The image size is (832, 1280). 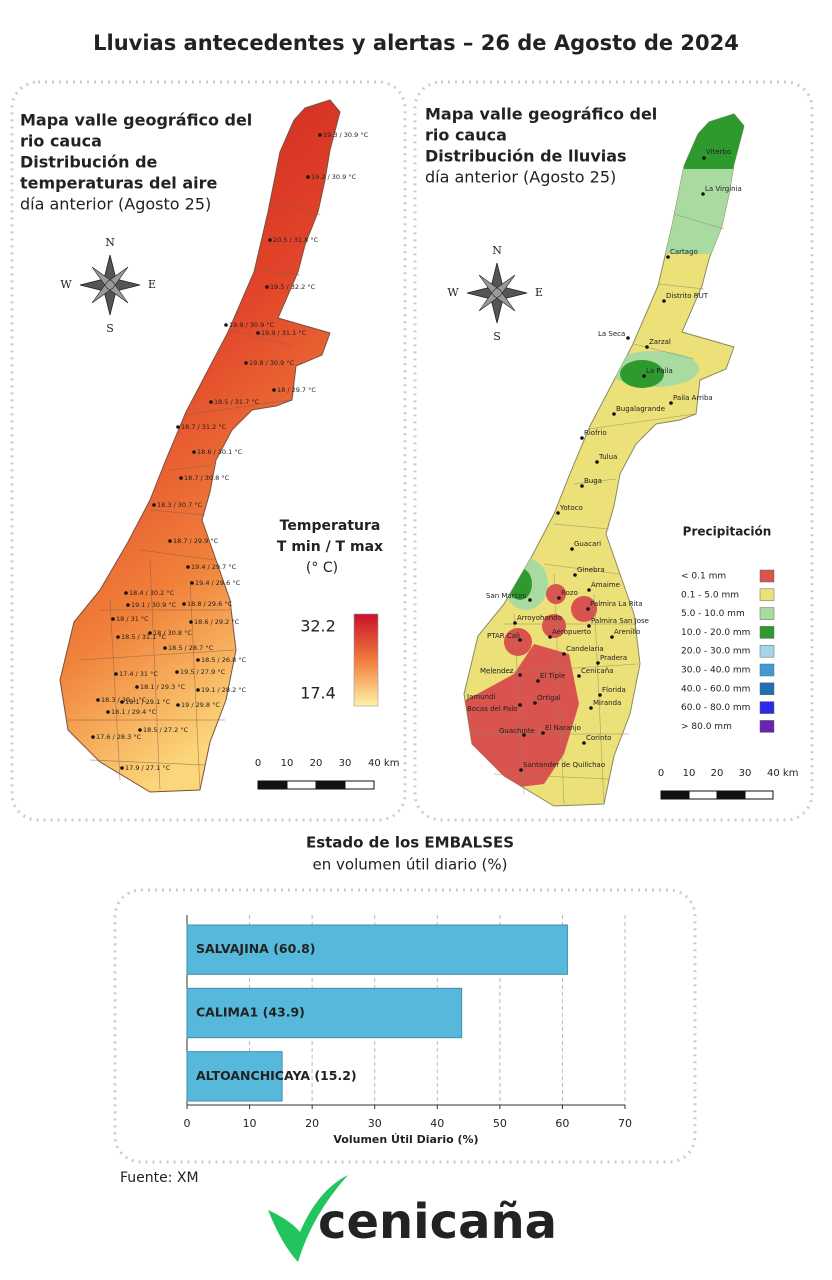 I want to click on town-label: Pradera, so click(x=613, y=658).